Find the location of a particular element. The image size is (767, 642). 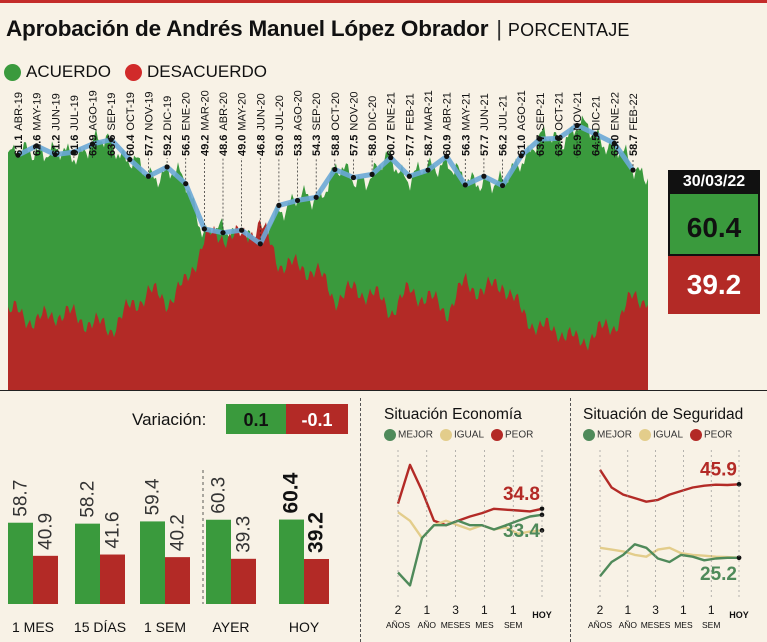

same-dot-icon is located at coordinates (446, 435).